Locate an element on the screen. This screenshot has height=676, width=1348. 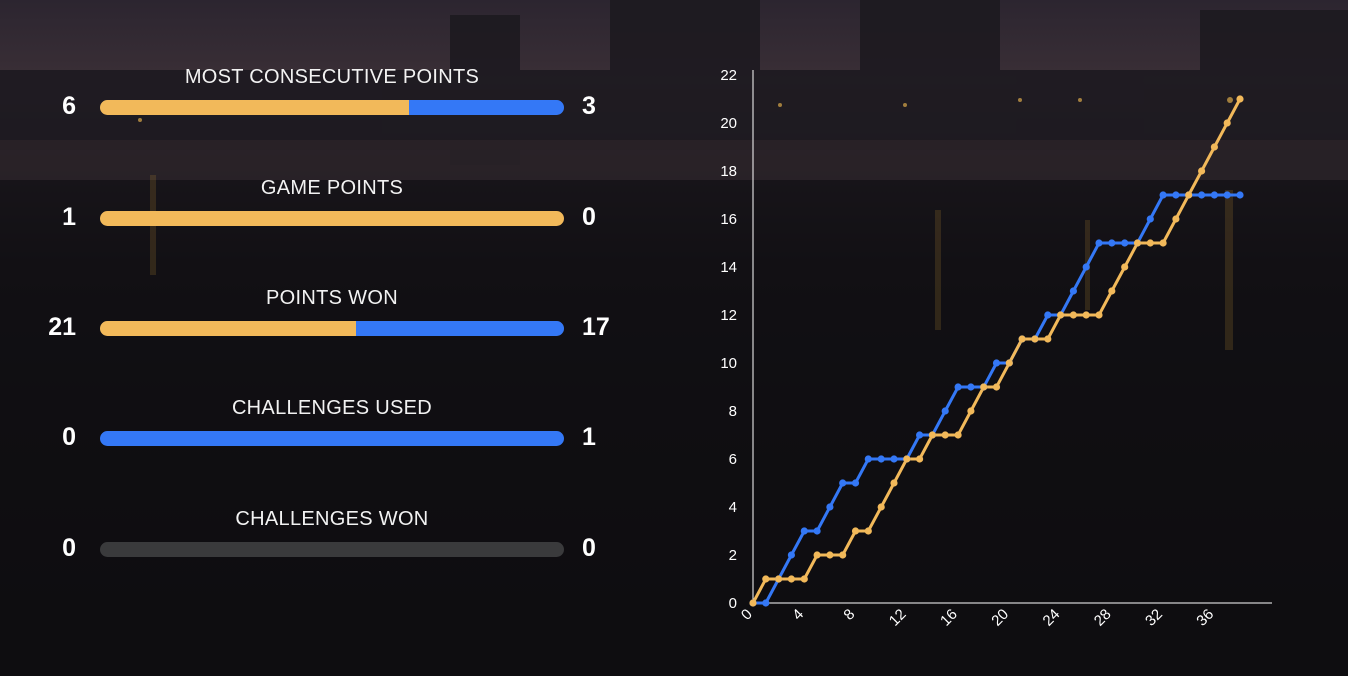
right-value: 1 is located at coordinates (589, 437).